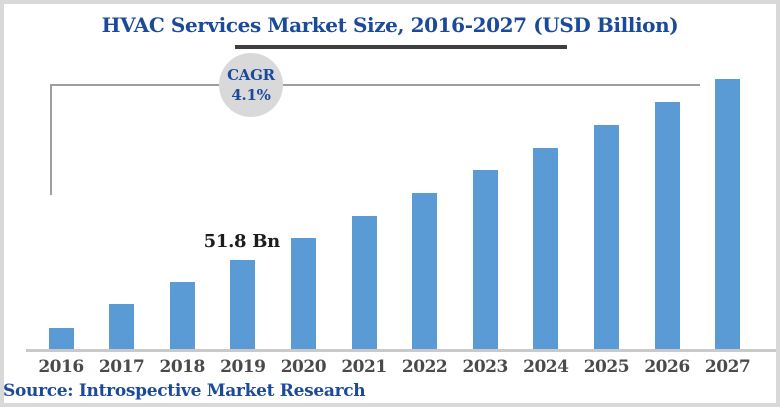  I want to click on x-axis-label-2023: 2023, so click(485, 367).